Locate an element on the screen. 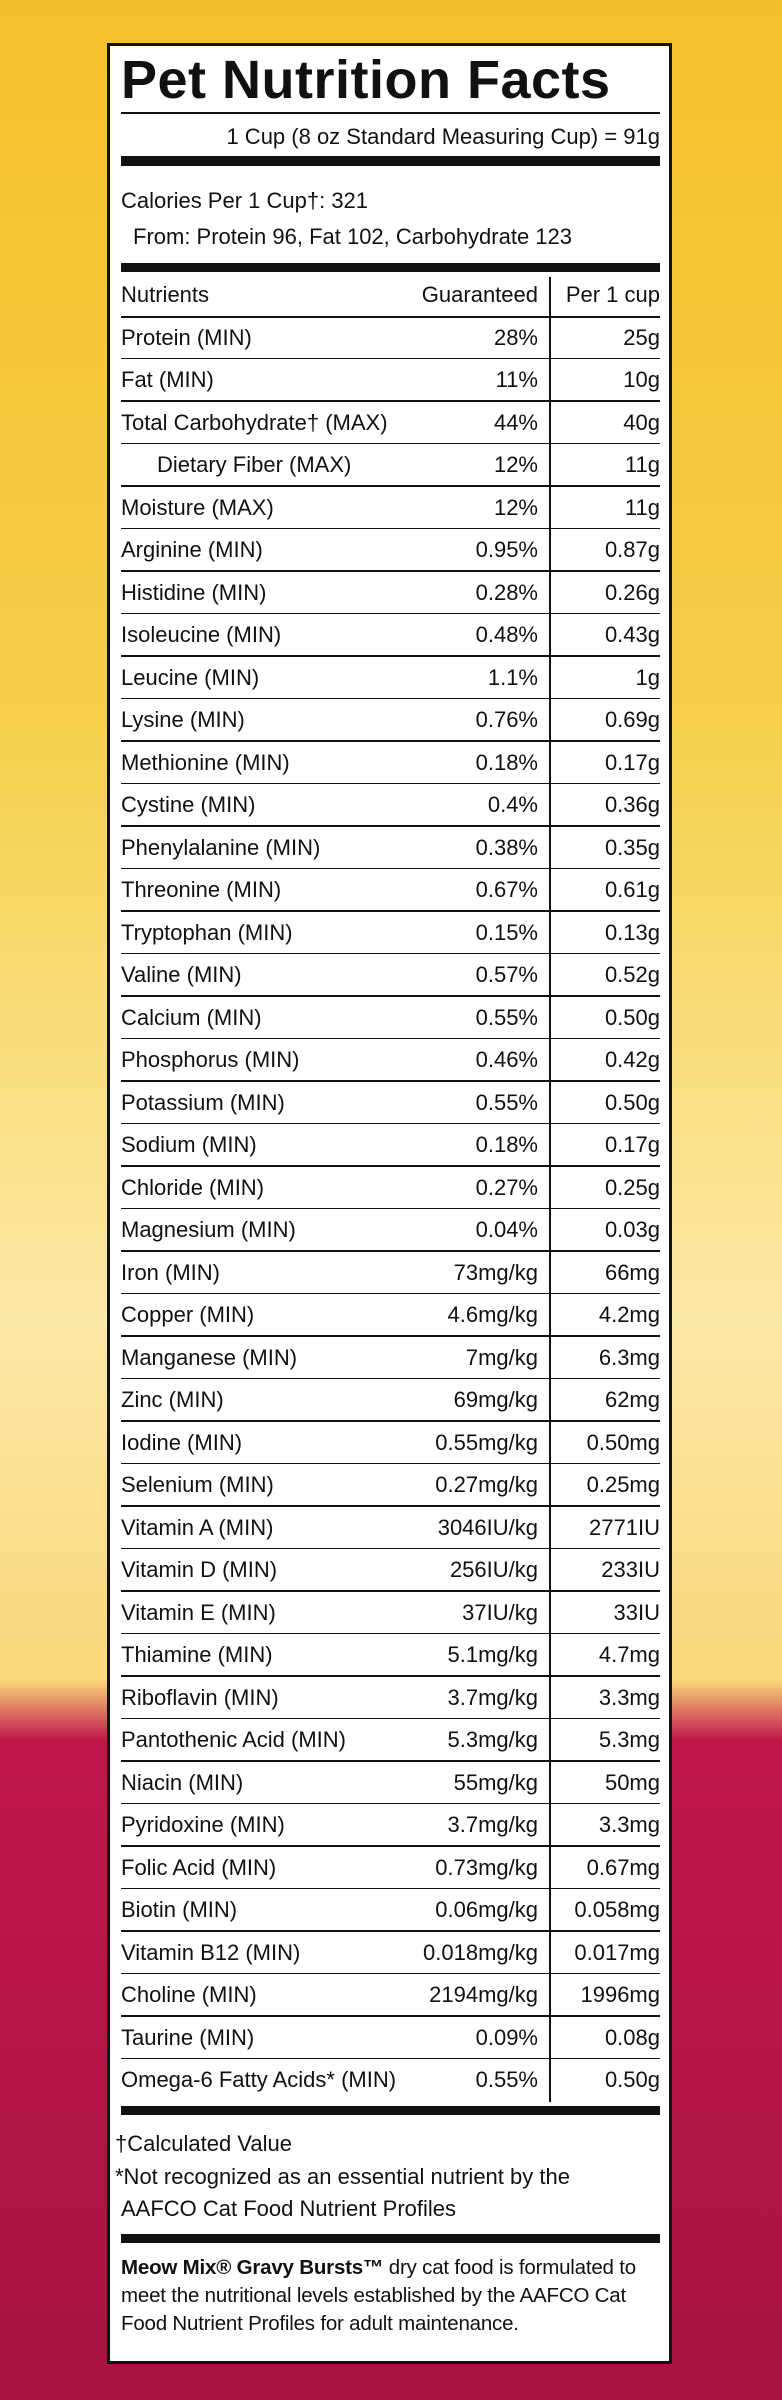  title: Pet Nutrition Facts is located at coordinates (366, 80).